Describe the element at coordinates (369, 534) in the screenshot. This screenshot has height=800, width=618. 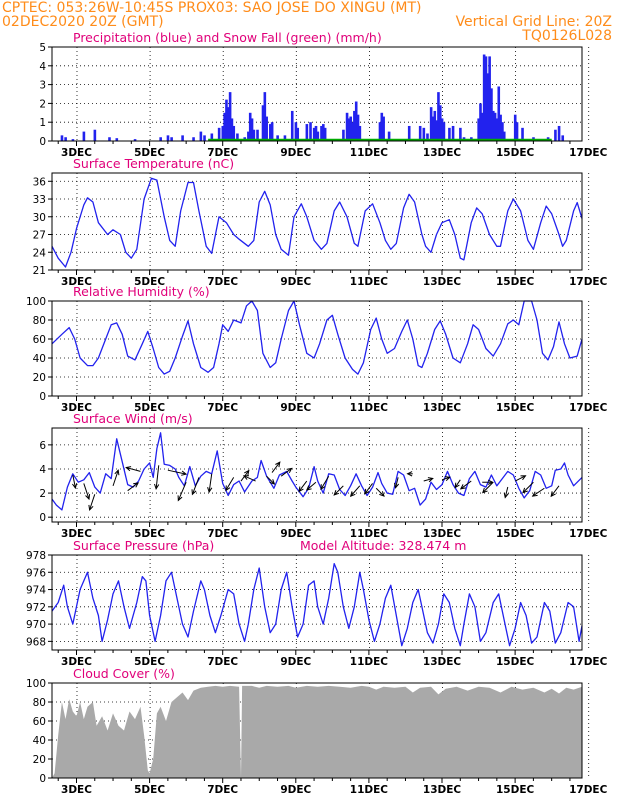
I see `wind-xtick-label-4: 11DEC` at that location.